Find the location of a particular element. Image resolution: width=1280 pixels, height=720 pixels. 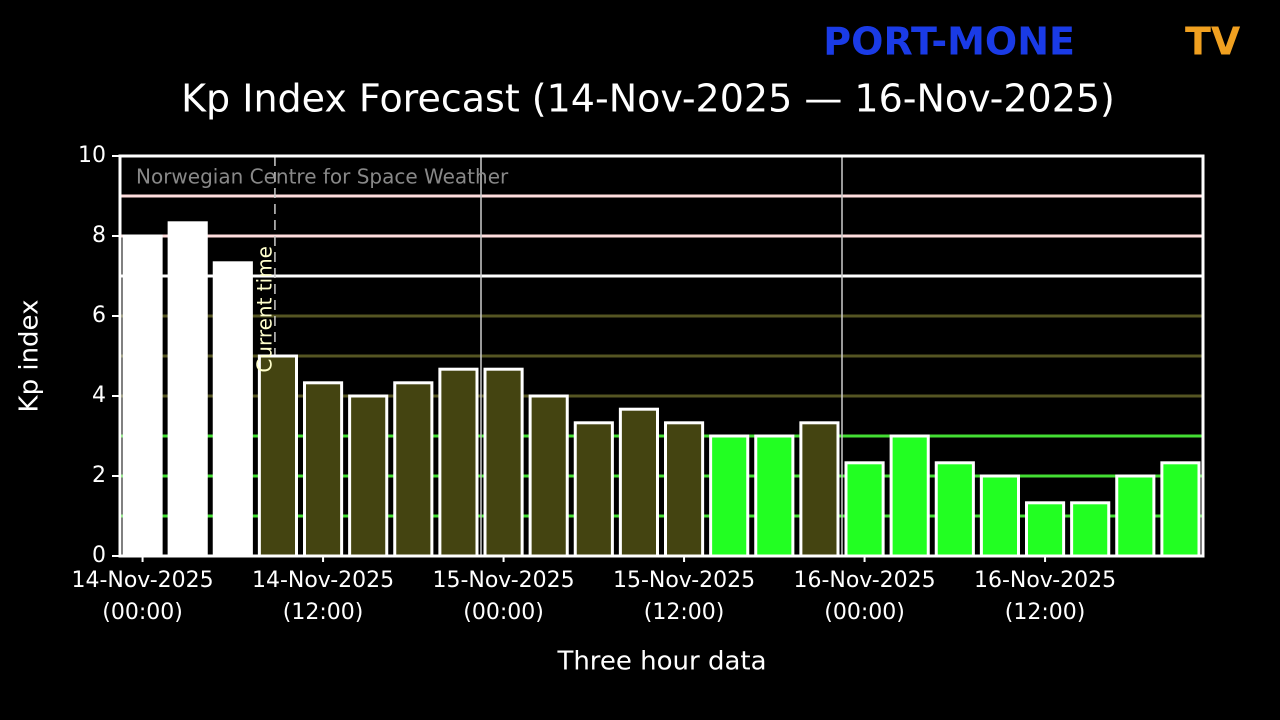

y-tick-label: 2 is located at coordinates (99, 475).